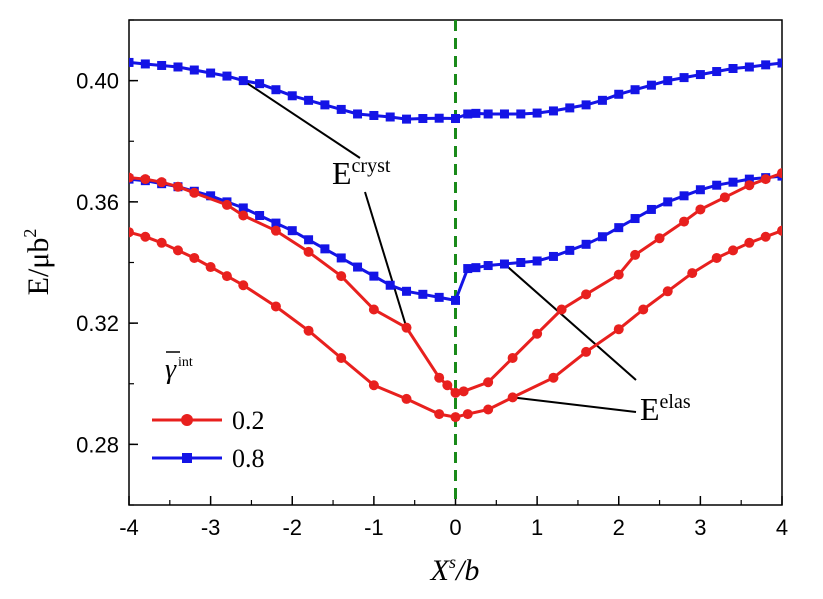 Image resolution: width=823 pixels, height=599 pixels. Describe the element at coordinates (455, 527) in the screenshot. I see `x-tick-label-4: 0` at that location.